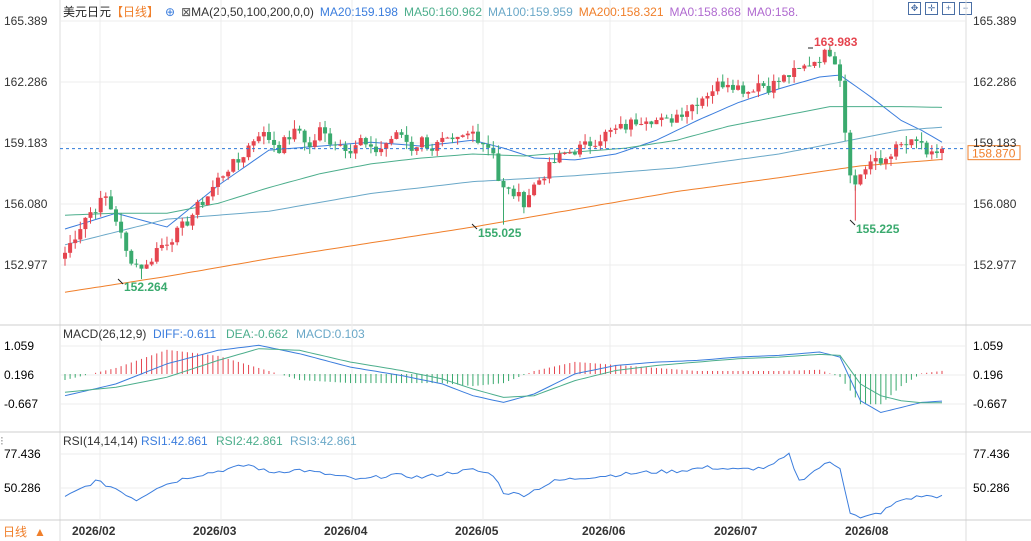  What do you see at coordinates (104, 334) in the screenshot?
I see `macd-title: MACD(26,12,9)` at bounding box center [104, 334].